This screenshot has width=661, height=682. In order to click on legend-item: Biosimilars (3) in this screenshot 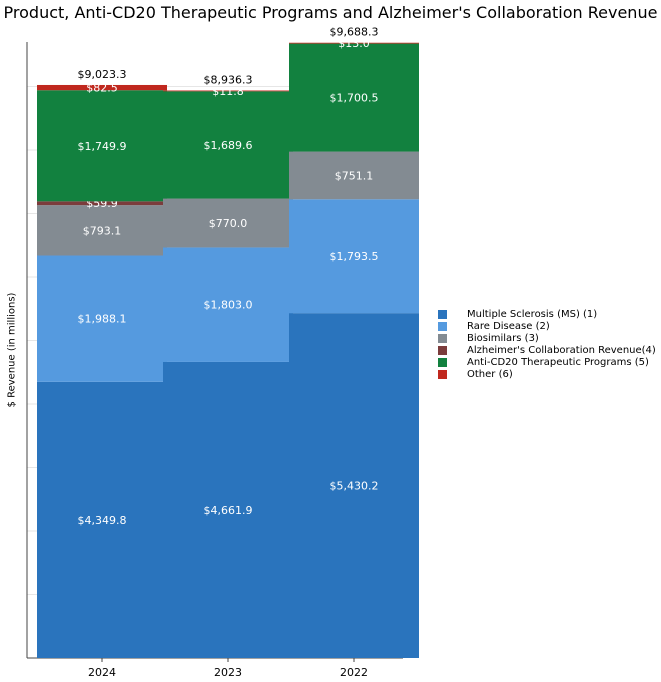, I will do `click(547, 338)`.